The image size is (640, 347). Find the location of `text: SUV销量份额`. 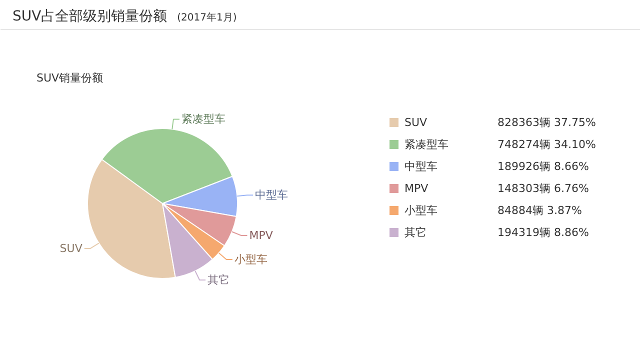

text: SUV销量份额 is located at coordinates (70, 78).